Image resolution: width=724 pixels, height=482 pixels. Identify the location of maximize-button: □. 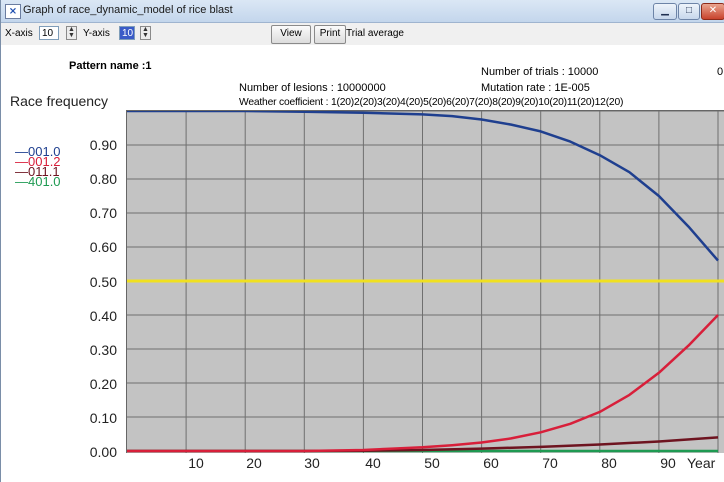
(689, 11).